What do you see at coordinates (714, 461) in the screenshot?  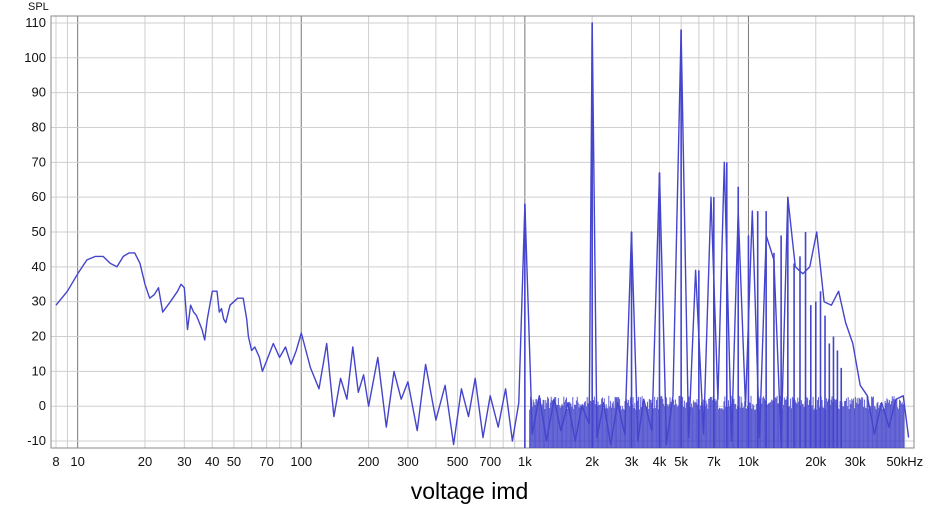 I see `x-tick-label: 7k` at bounding box center [714, 461].